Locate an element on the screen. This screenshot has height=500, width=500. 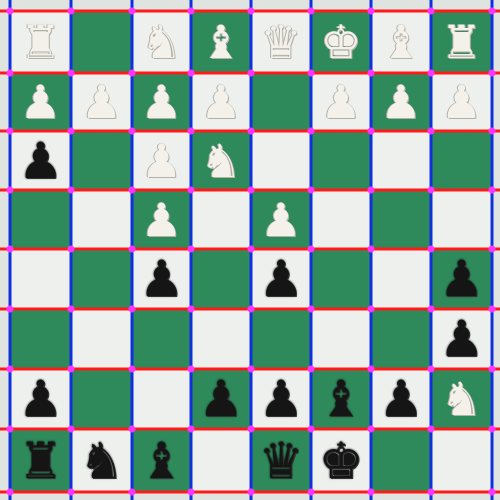
black-queen-piece: ♛ is located at coordinates (281, 460).